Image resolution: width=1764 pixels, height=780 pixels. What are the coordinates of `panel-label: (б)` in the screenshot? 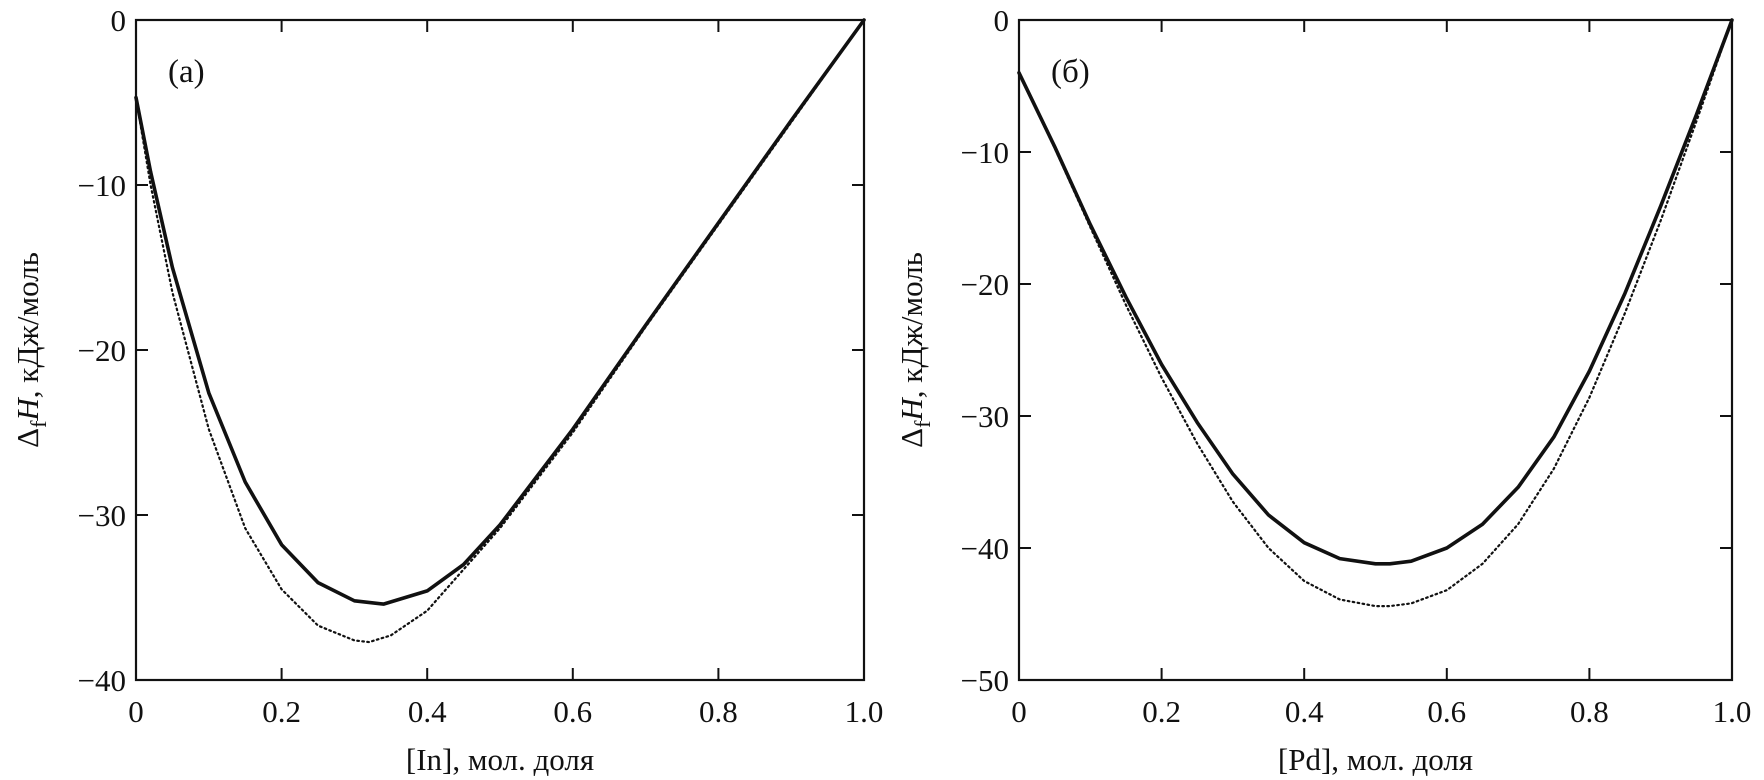 It's located at (1070, 72).